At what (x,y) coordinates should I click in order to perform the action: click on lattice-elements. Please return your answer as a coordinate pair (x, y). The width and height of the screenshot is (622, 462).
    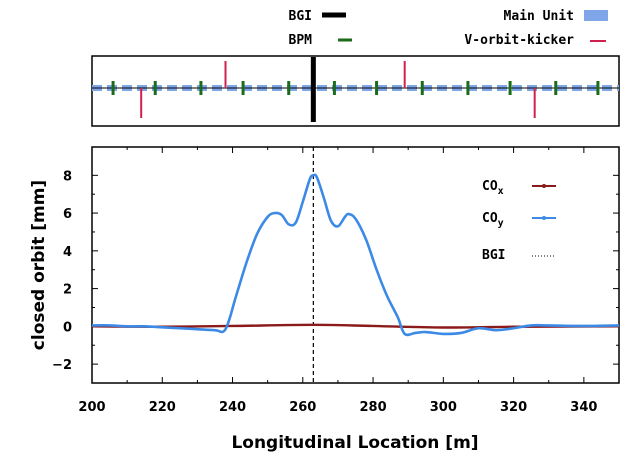
    Looking at the image, I should click on (355, 89).